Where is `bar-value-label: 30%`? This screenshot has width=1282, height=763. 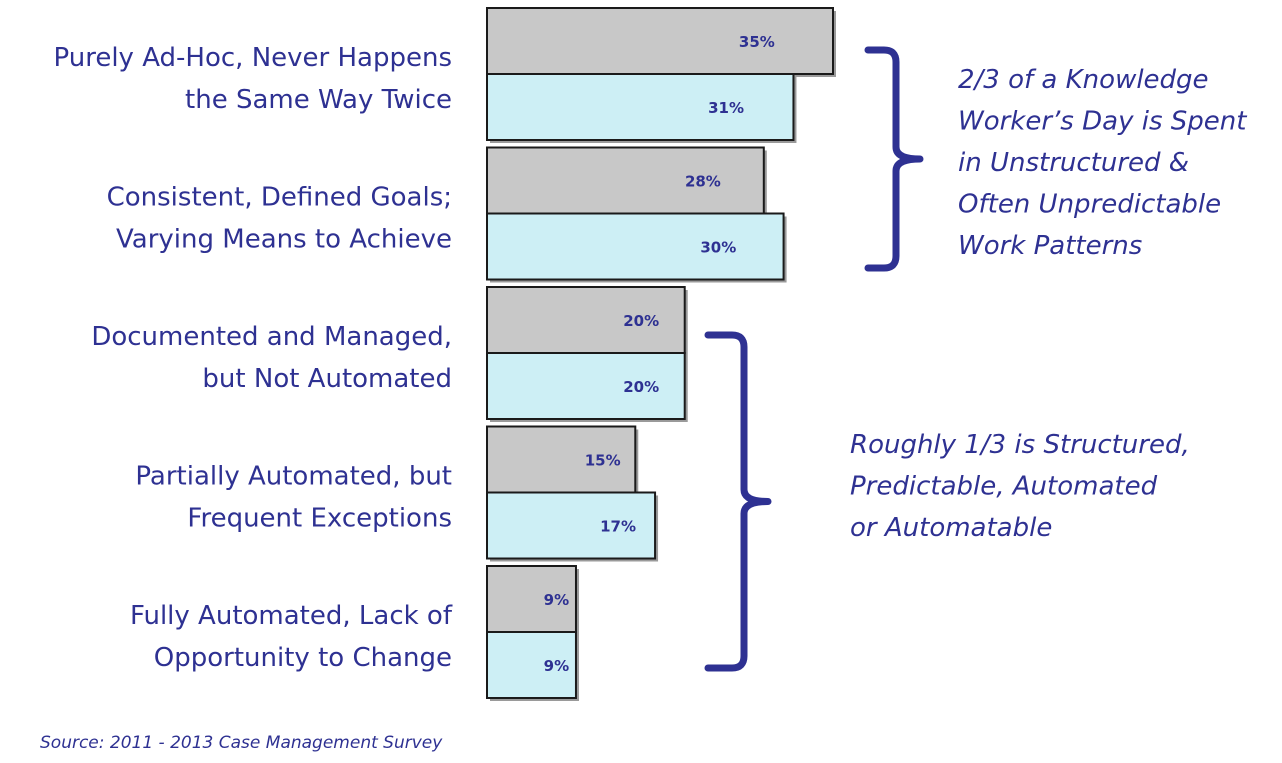 bar-value-label: 30% is located at coordinates (718, 248).